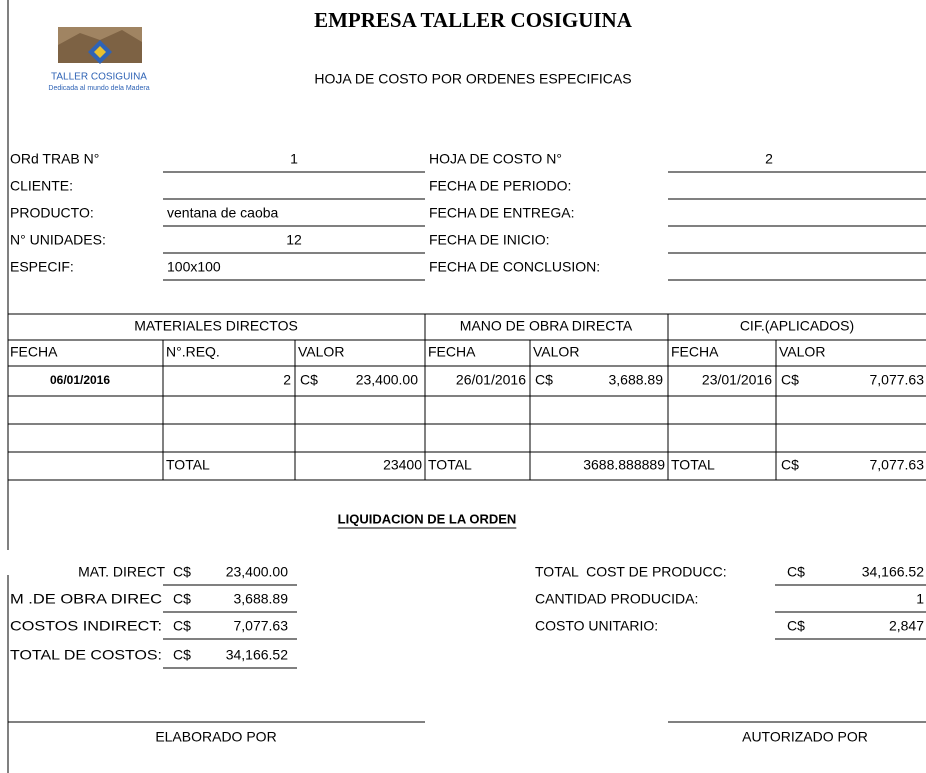 Image resolution: width=926 pixels, height=773 pixels. I want to click on info-label: FECHA DE PERIODO:, so click(500, 186).